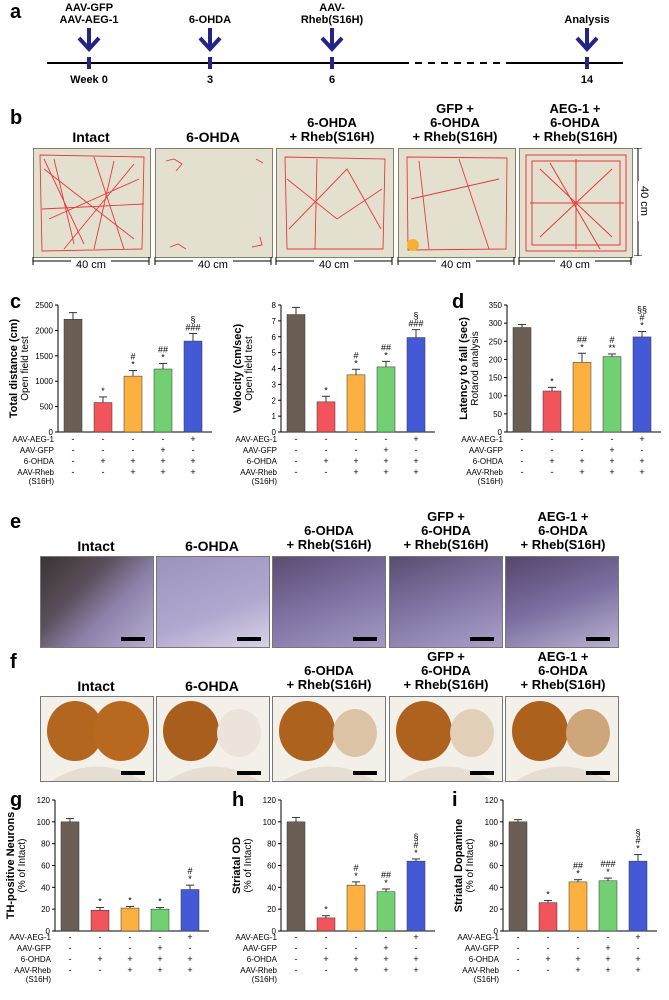 The height and width of the screenshot is (1000, 669). Describe the element at coordinates (607, 864) in the screenshot. I see `significance-mark: ###` at that location.